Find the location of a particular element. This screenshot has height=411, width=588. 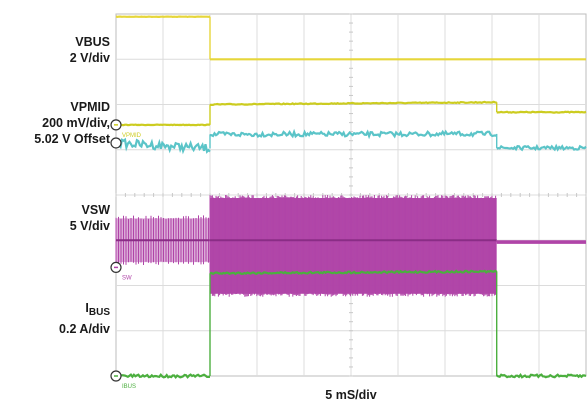

ibus-name-main: I is located at coordinates (87, 308).